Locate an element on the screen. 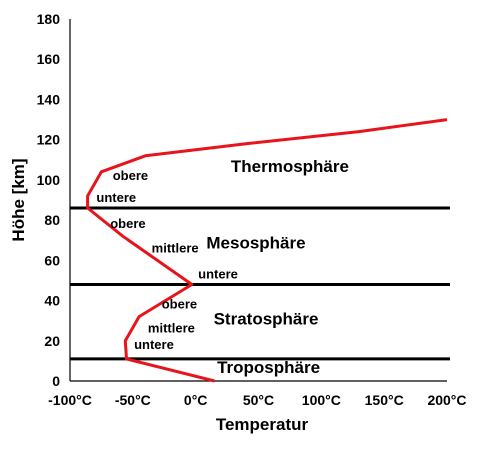 This screenshot has width=480, height=449. y-tick-label: 0 is located at coordinates (56, 381).